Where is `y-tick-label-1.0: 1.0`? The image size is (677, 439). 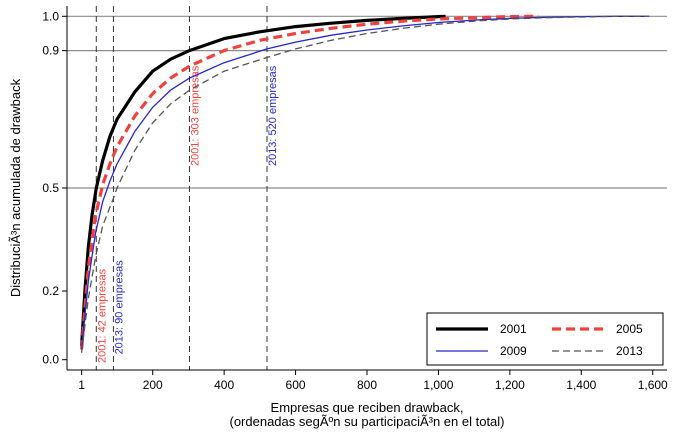 y-tick-label-1.0: 1.0 is located at coordinates (50, 16).